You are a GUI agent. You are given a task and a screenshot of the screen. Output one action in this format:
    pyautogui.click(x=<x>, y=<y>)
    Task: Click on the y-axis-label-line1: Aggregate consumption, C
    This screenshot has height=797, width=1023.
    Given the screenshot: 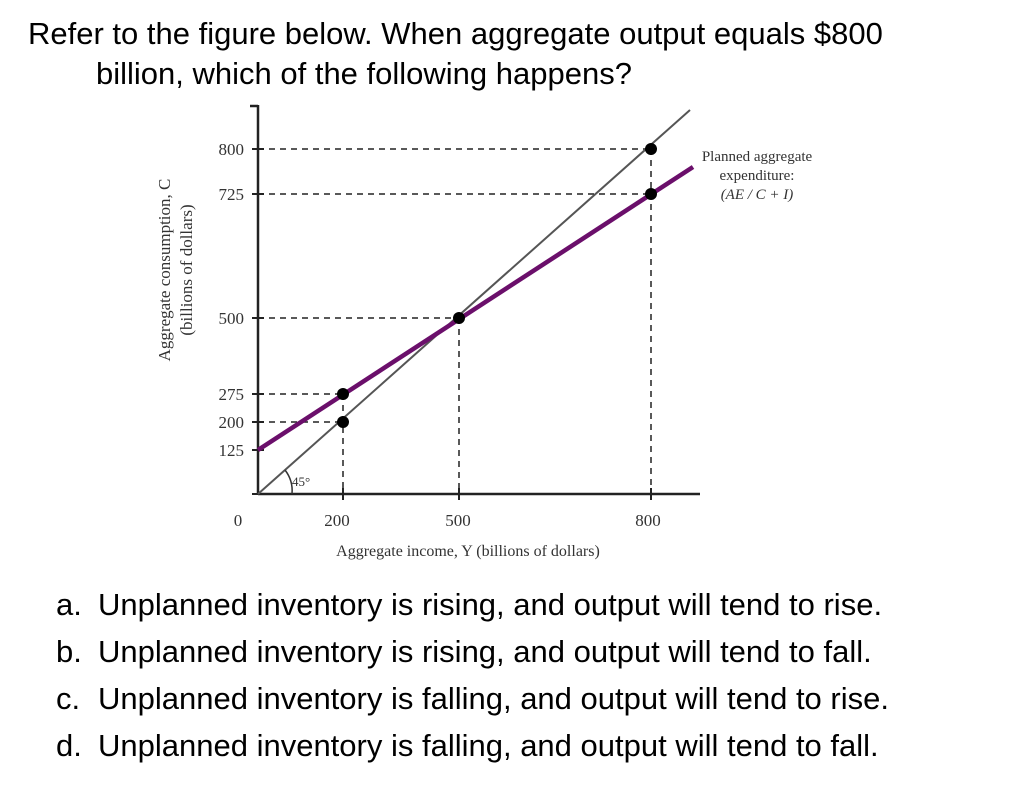 What is the action you would take?
    pyautogui.click(x=164, y=270)
    